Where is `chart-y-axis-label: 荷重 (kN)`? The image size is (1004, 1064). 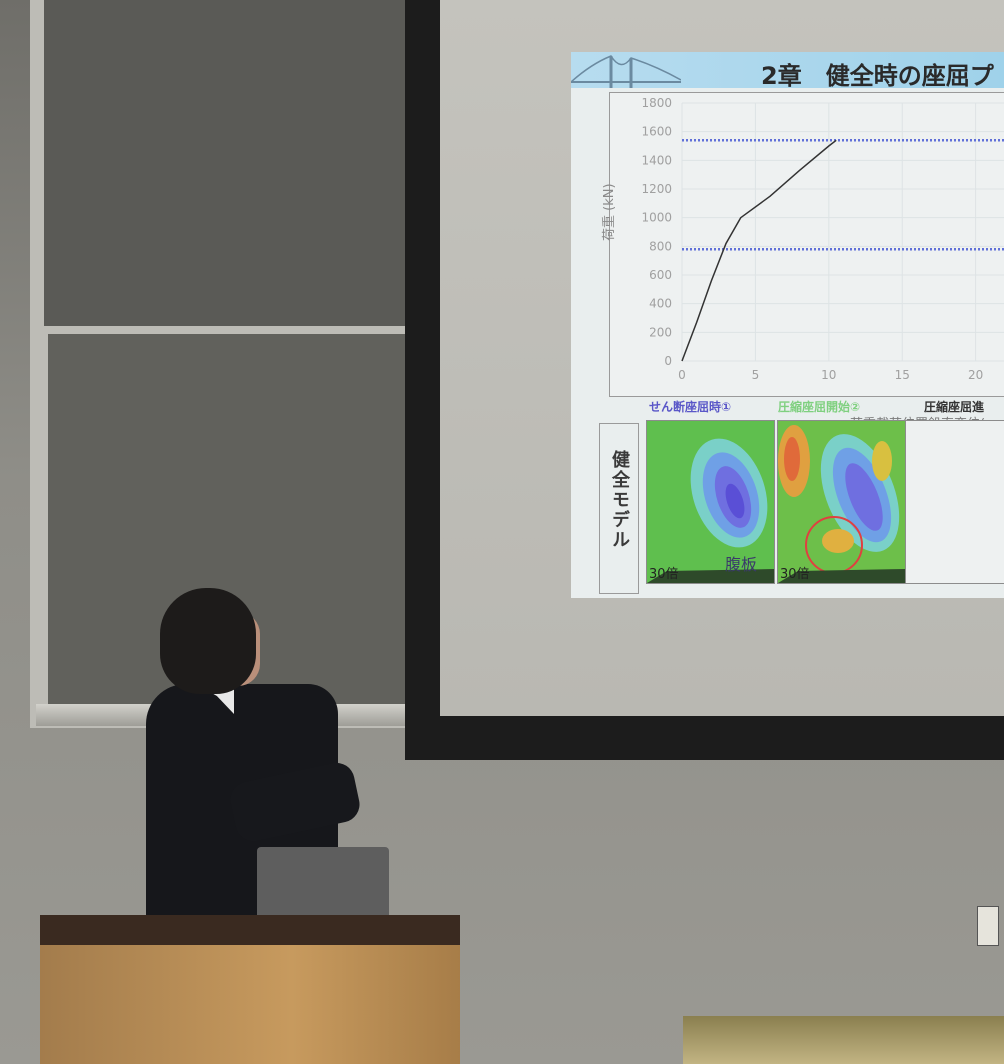
chart-y-axis-label: 荷重 (kN) is located at coordinates (609, 212).